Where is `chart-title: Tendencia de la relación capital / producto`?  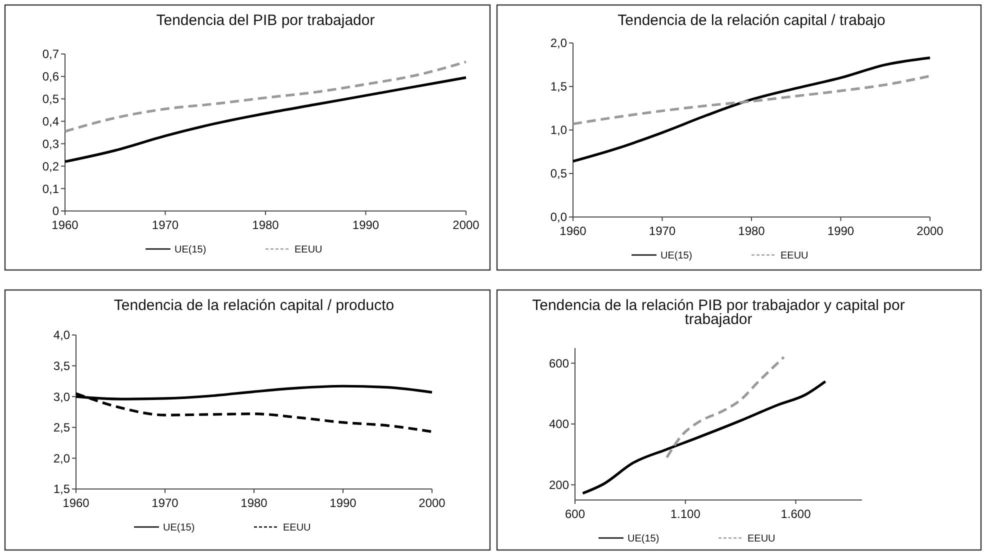
chart-title: Tendencia de la relación capital / producto is located at coordinates (254, 305).